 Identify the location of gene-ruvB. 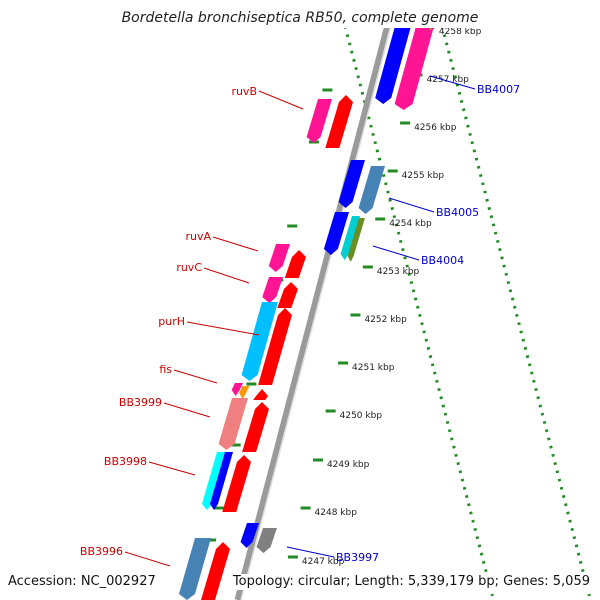
(319, 121).